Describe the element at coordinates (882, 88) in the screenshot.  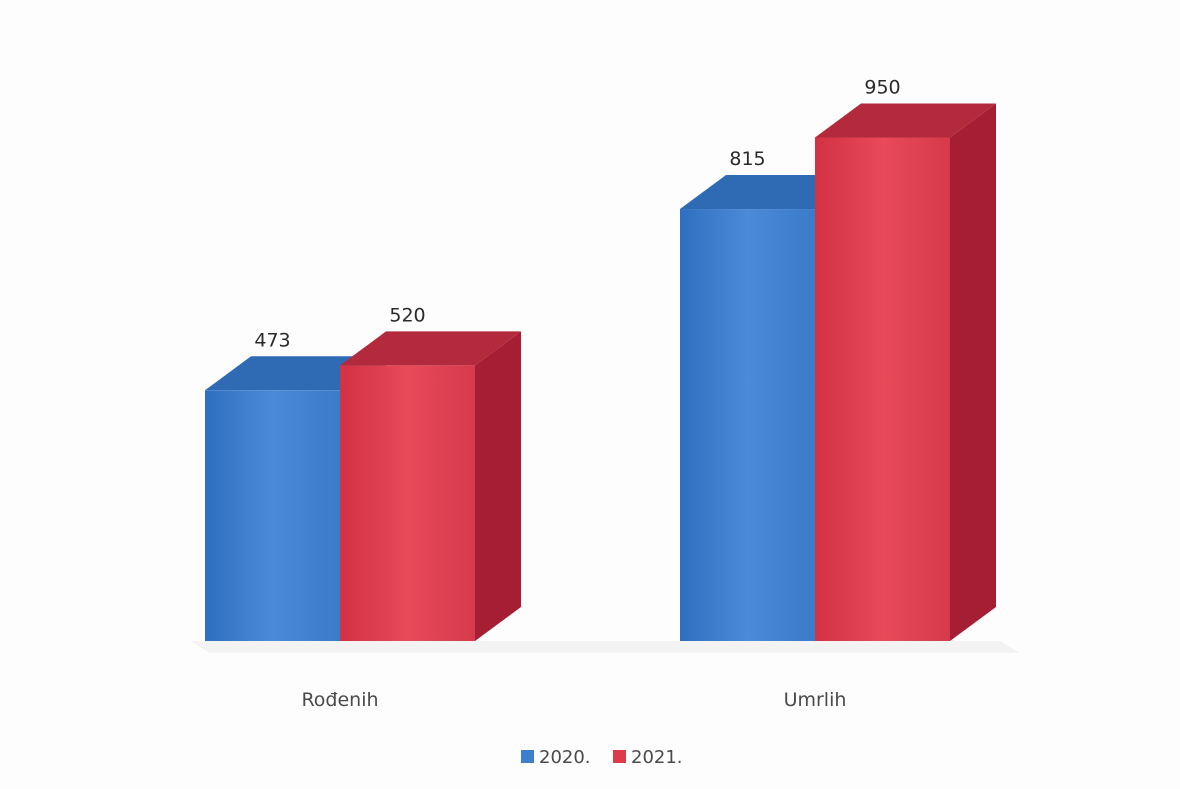
I see `data-label: 950` at that location.